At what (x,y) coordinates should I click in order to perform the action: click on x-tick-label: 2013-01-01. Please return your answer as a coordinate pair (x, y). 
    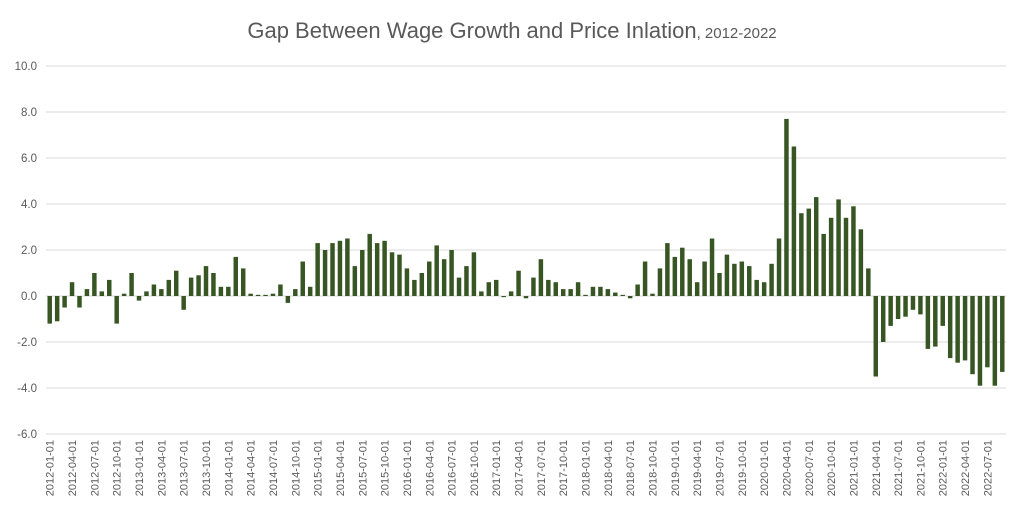
    Looking at the image, I should click on (140, 468).